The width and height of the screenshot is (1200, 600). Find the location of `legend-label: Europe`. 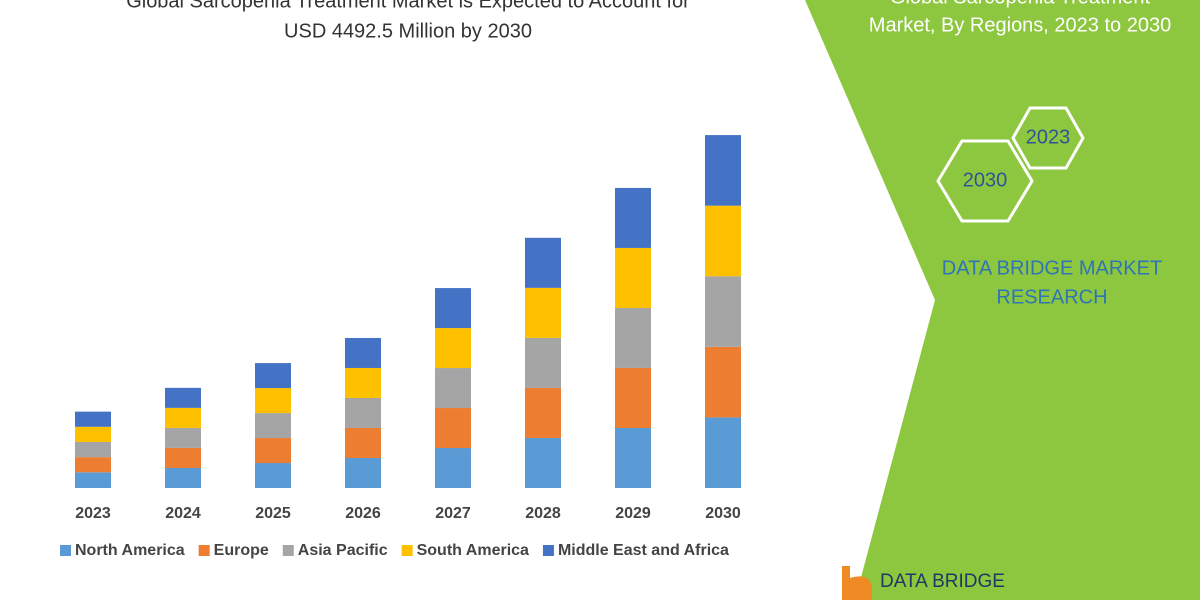

legend-label: Europe is located at coordinates (241, 550).